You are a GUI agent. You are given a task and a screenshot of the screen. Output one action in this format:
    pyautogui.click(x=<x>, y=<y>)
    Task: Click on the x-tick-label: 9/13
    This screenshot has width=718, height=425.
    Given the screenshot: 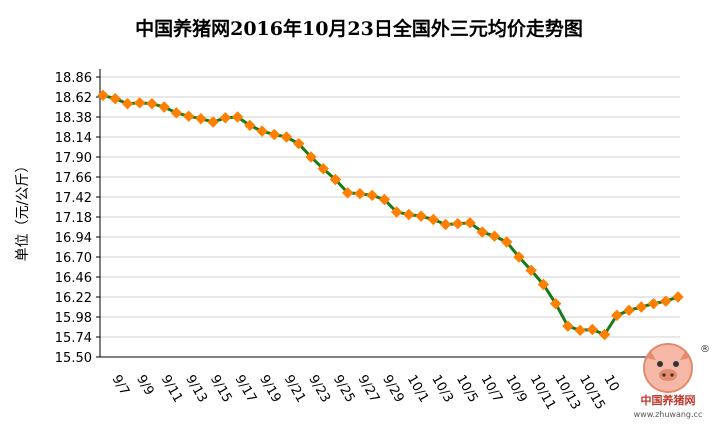 What is the action you would take?
    pyautogui.click(x=196, y=389)
    